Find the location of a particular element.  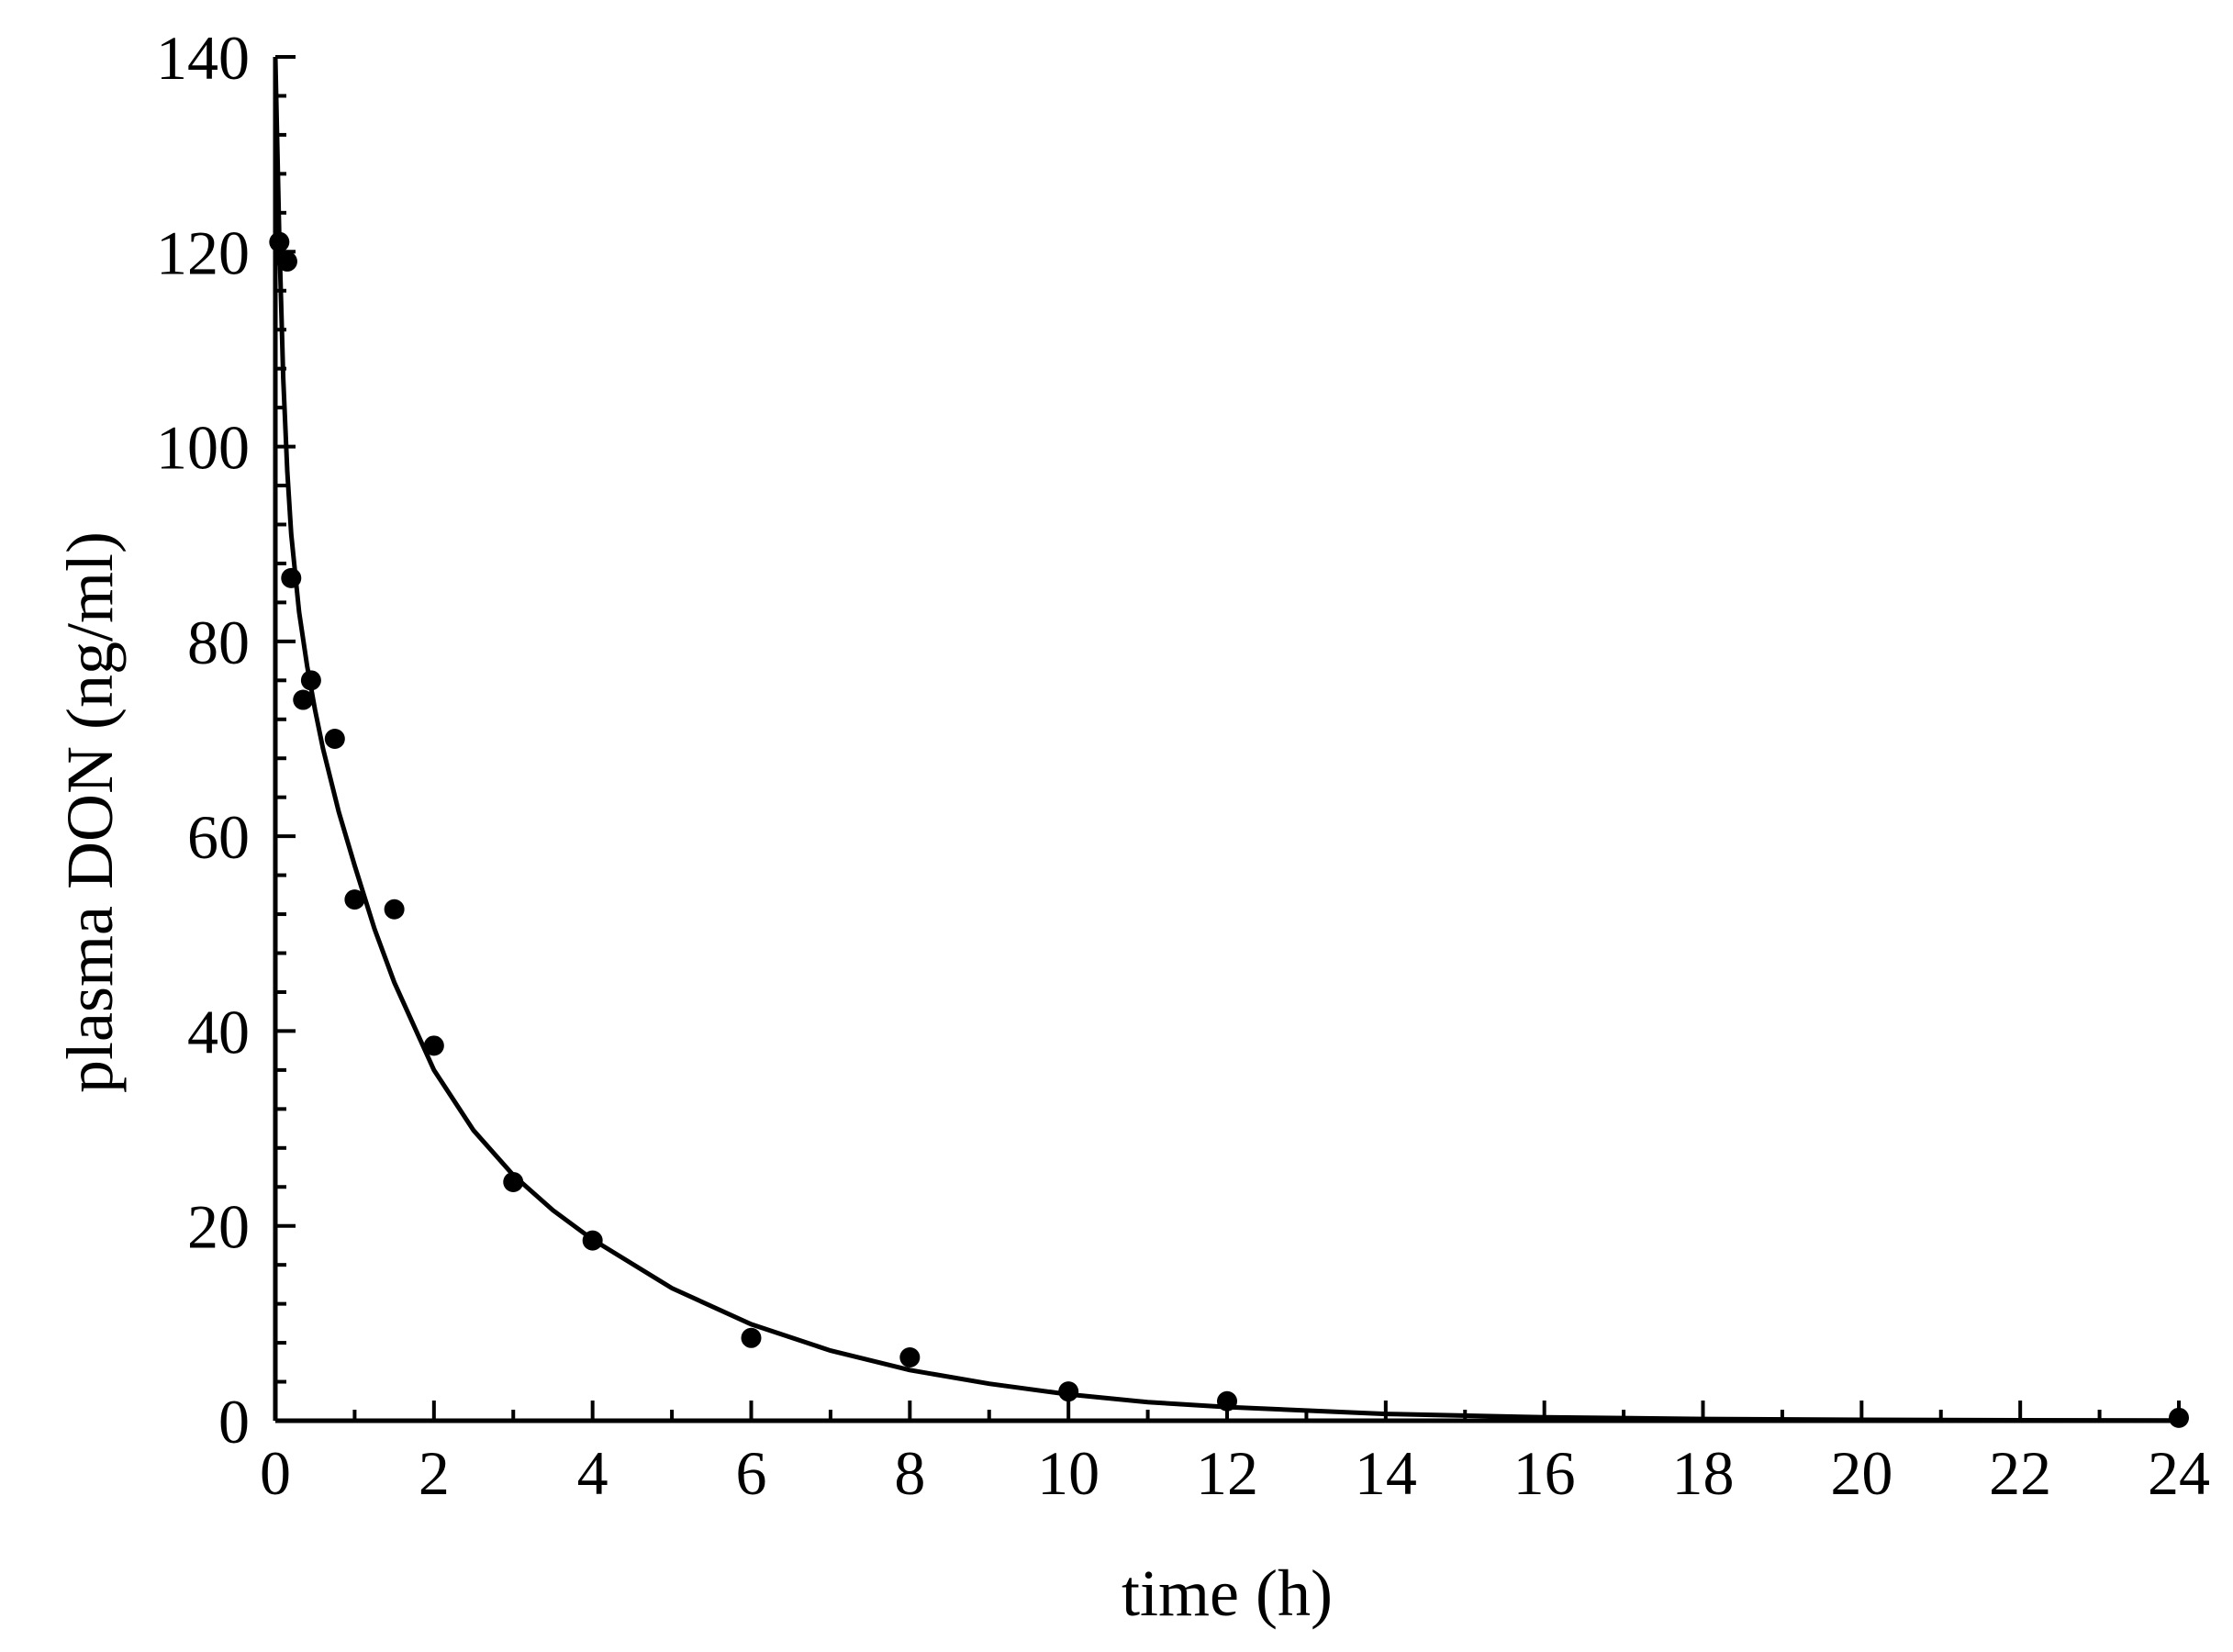

x-tick-label: 4 is located at coordinates (592, 1473).